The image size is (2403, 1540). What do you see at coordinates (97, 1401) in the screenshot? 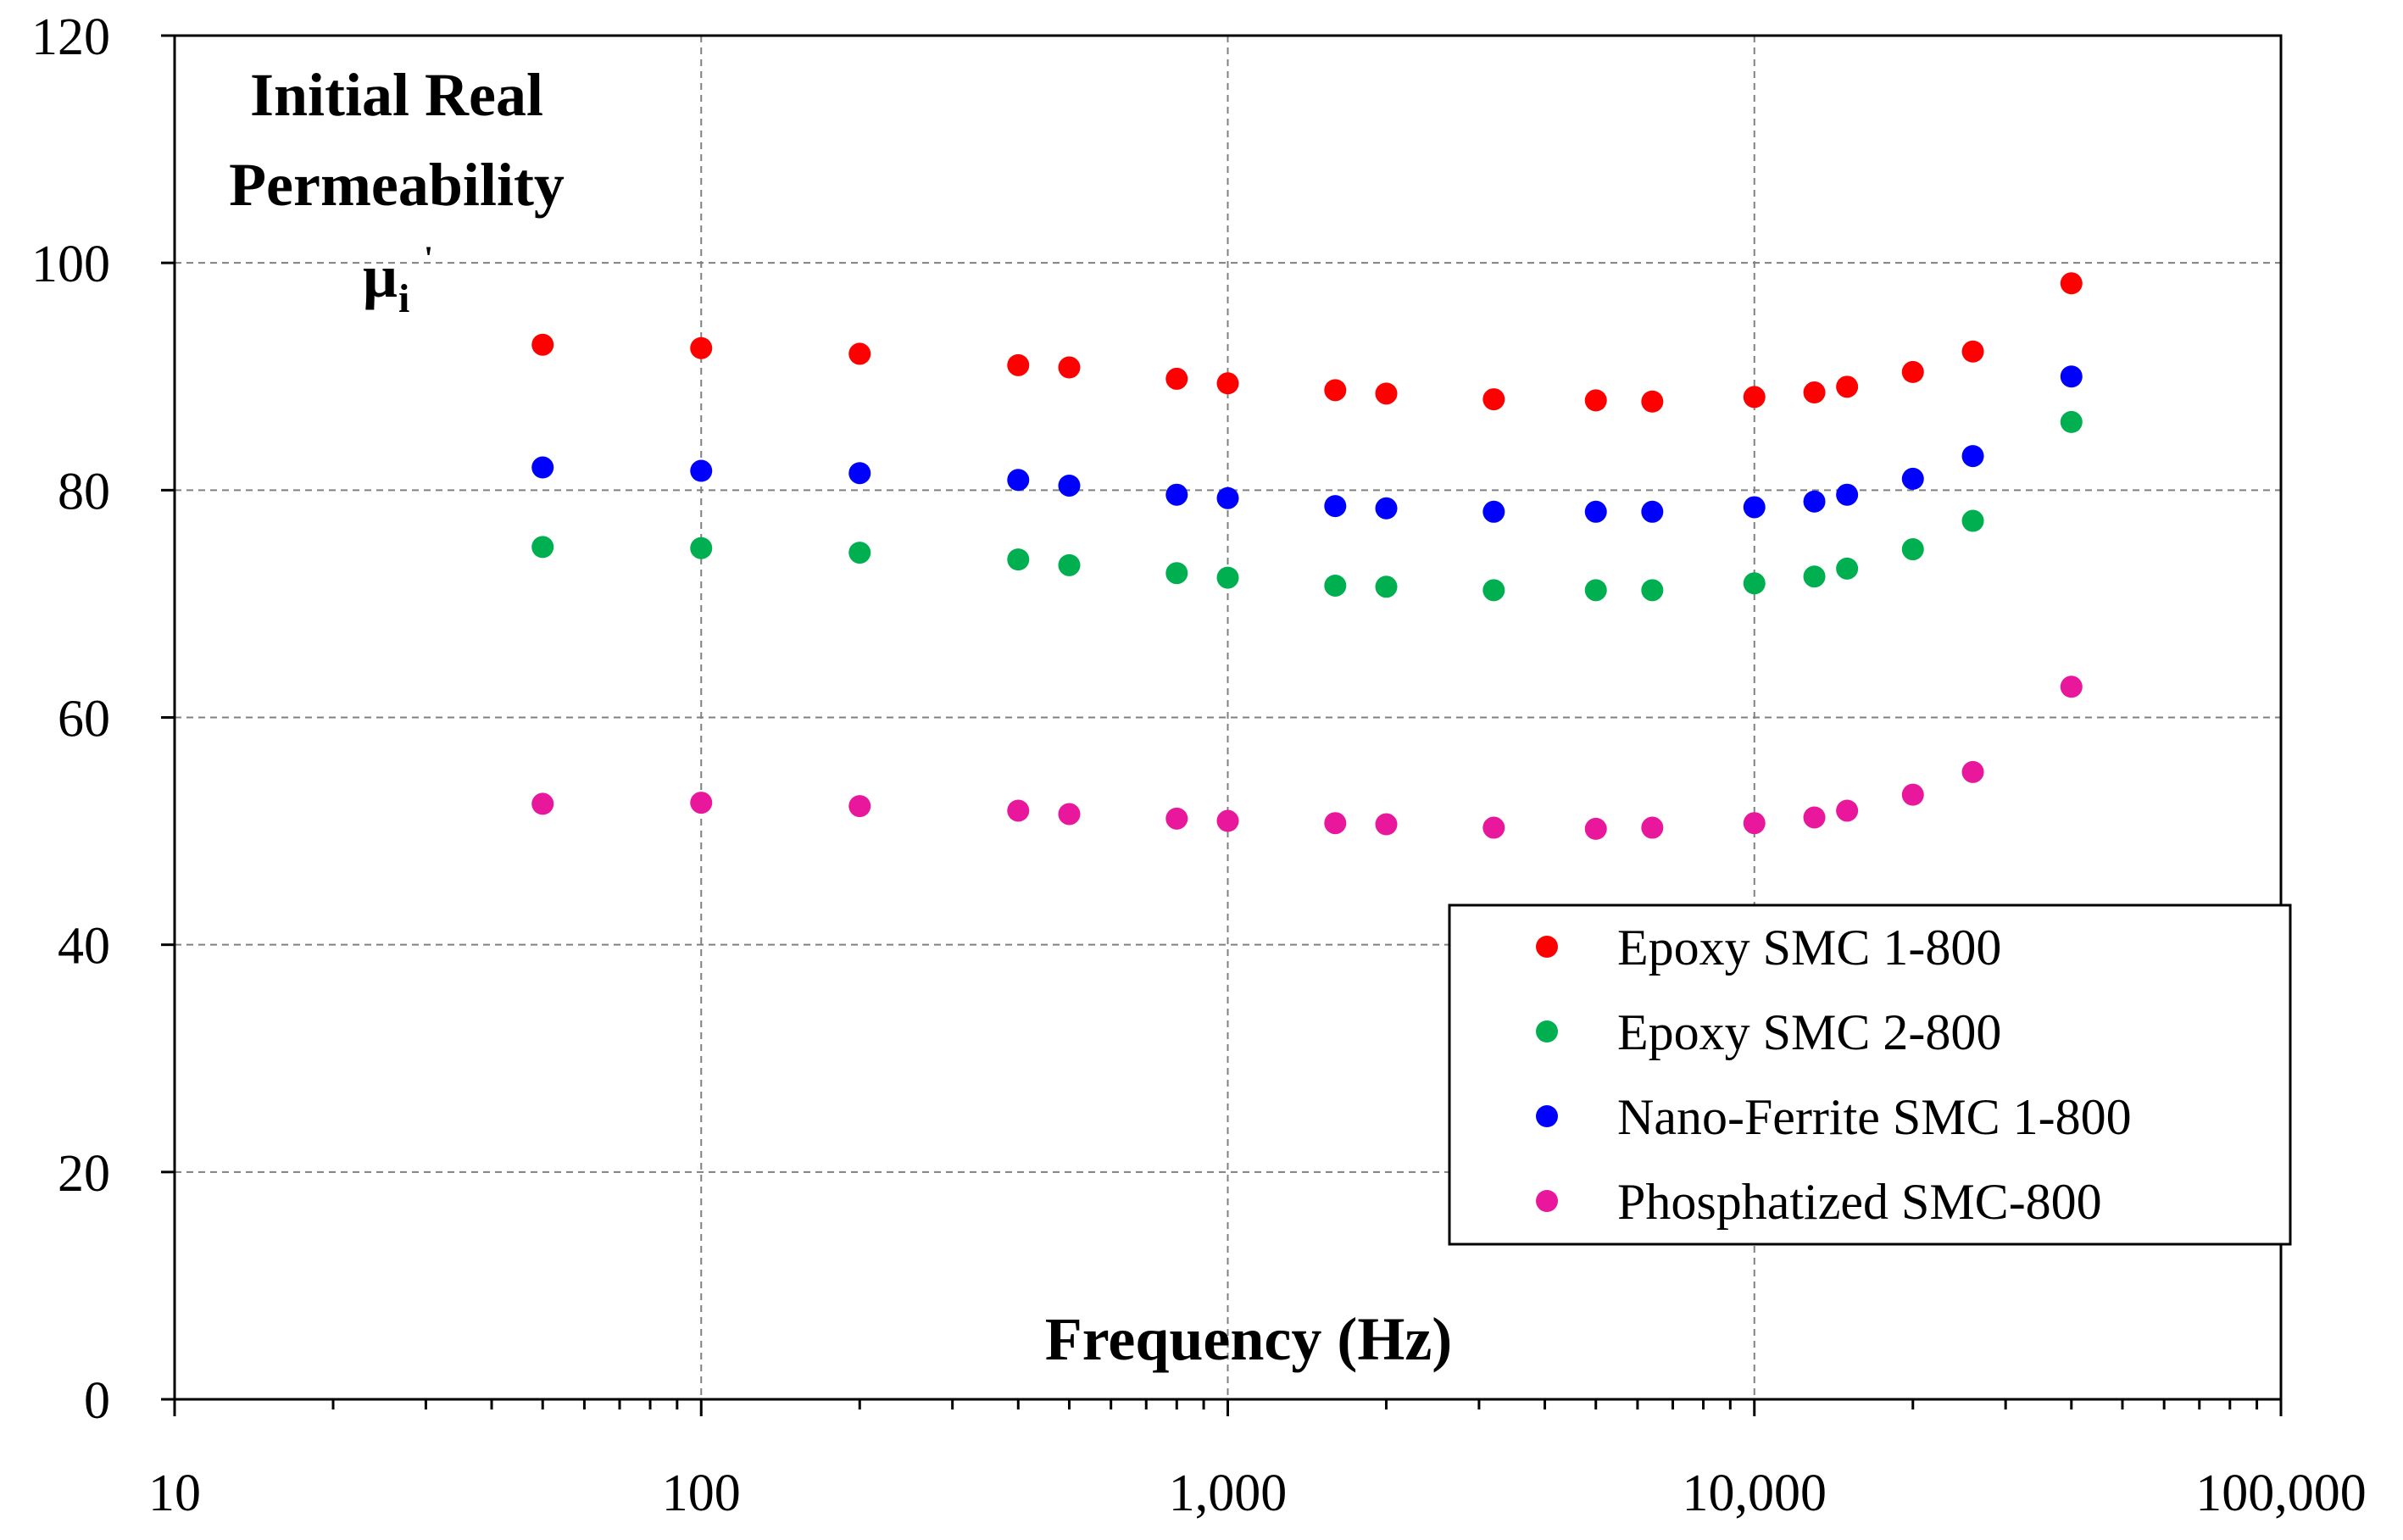
I see `y-tick-label: 0` at bounding box center [97, 1401].